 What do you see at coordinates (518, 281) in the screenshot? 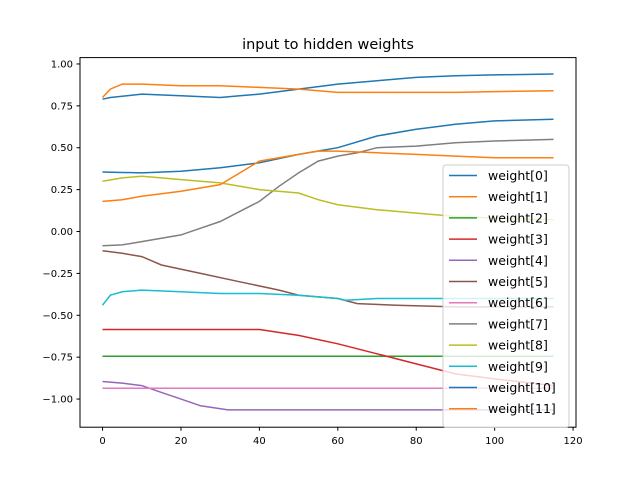
I see `legend-label: weight[5]` at bounding box center [518, 281].